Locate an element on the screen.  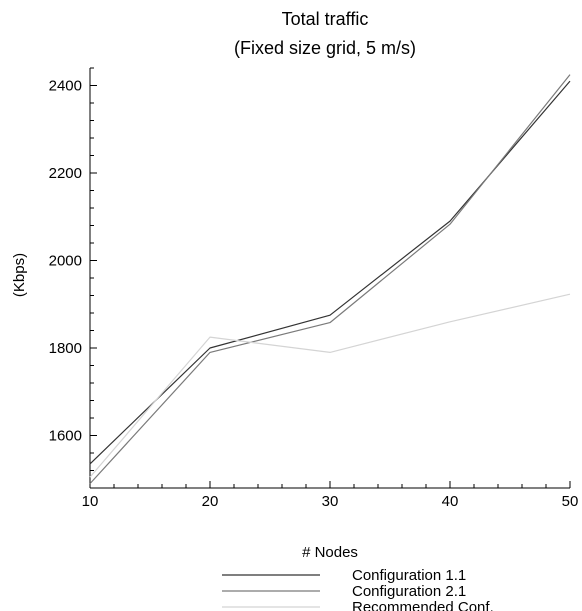
x-tick-label: 30 is located at coordinates (330, 501).